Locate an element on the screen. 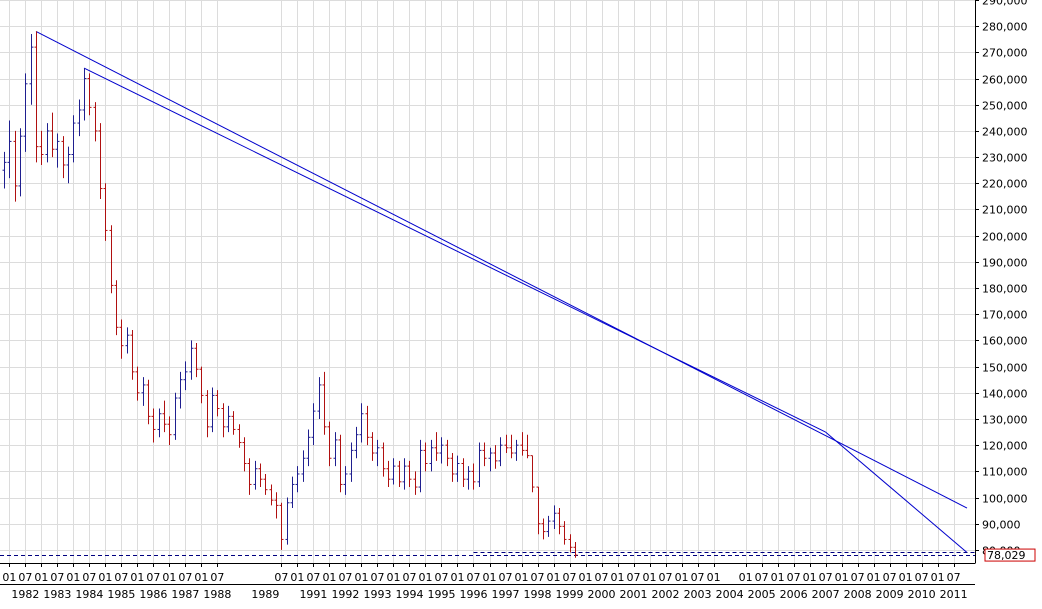  y-tick-label: 270,000 is located at coordinates (1005, 53).